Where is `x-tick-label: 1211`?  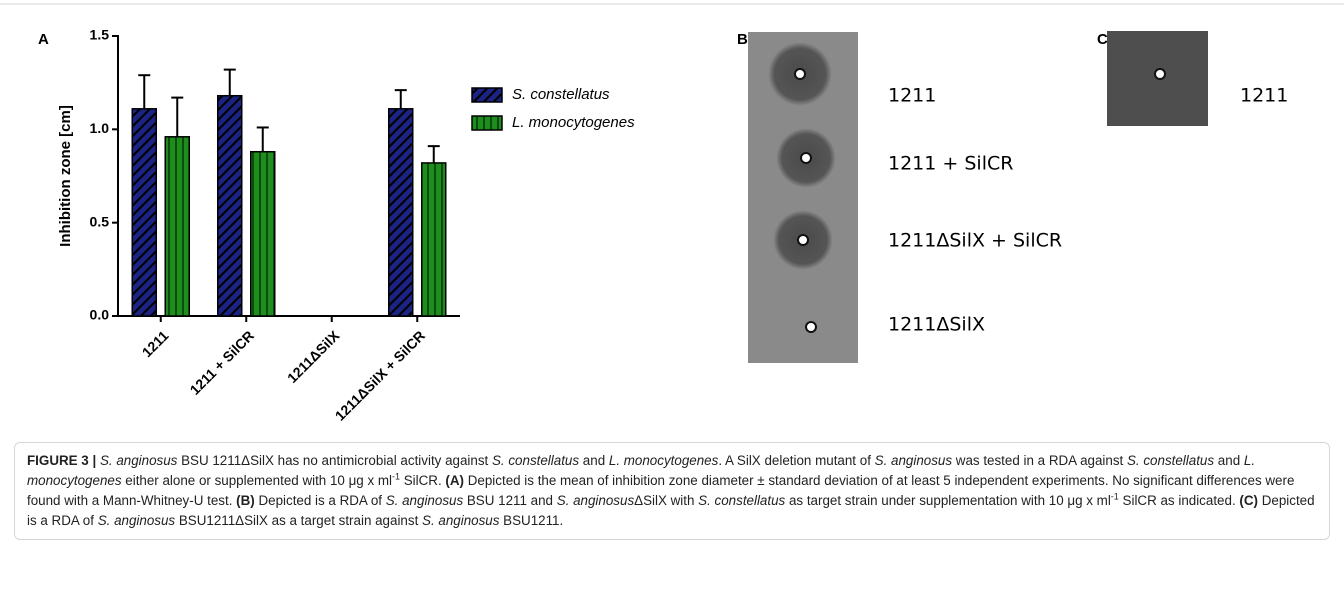 x-tick-label: 1211 is located at coordinates (155, 343).